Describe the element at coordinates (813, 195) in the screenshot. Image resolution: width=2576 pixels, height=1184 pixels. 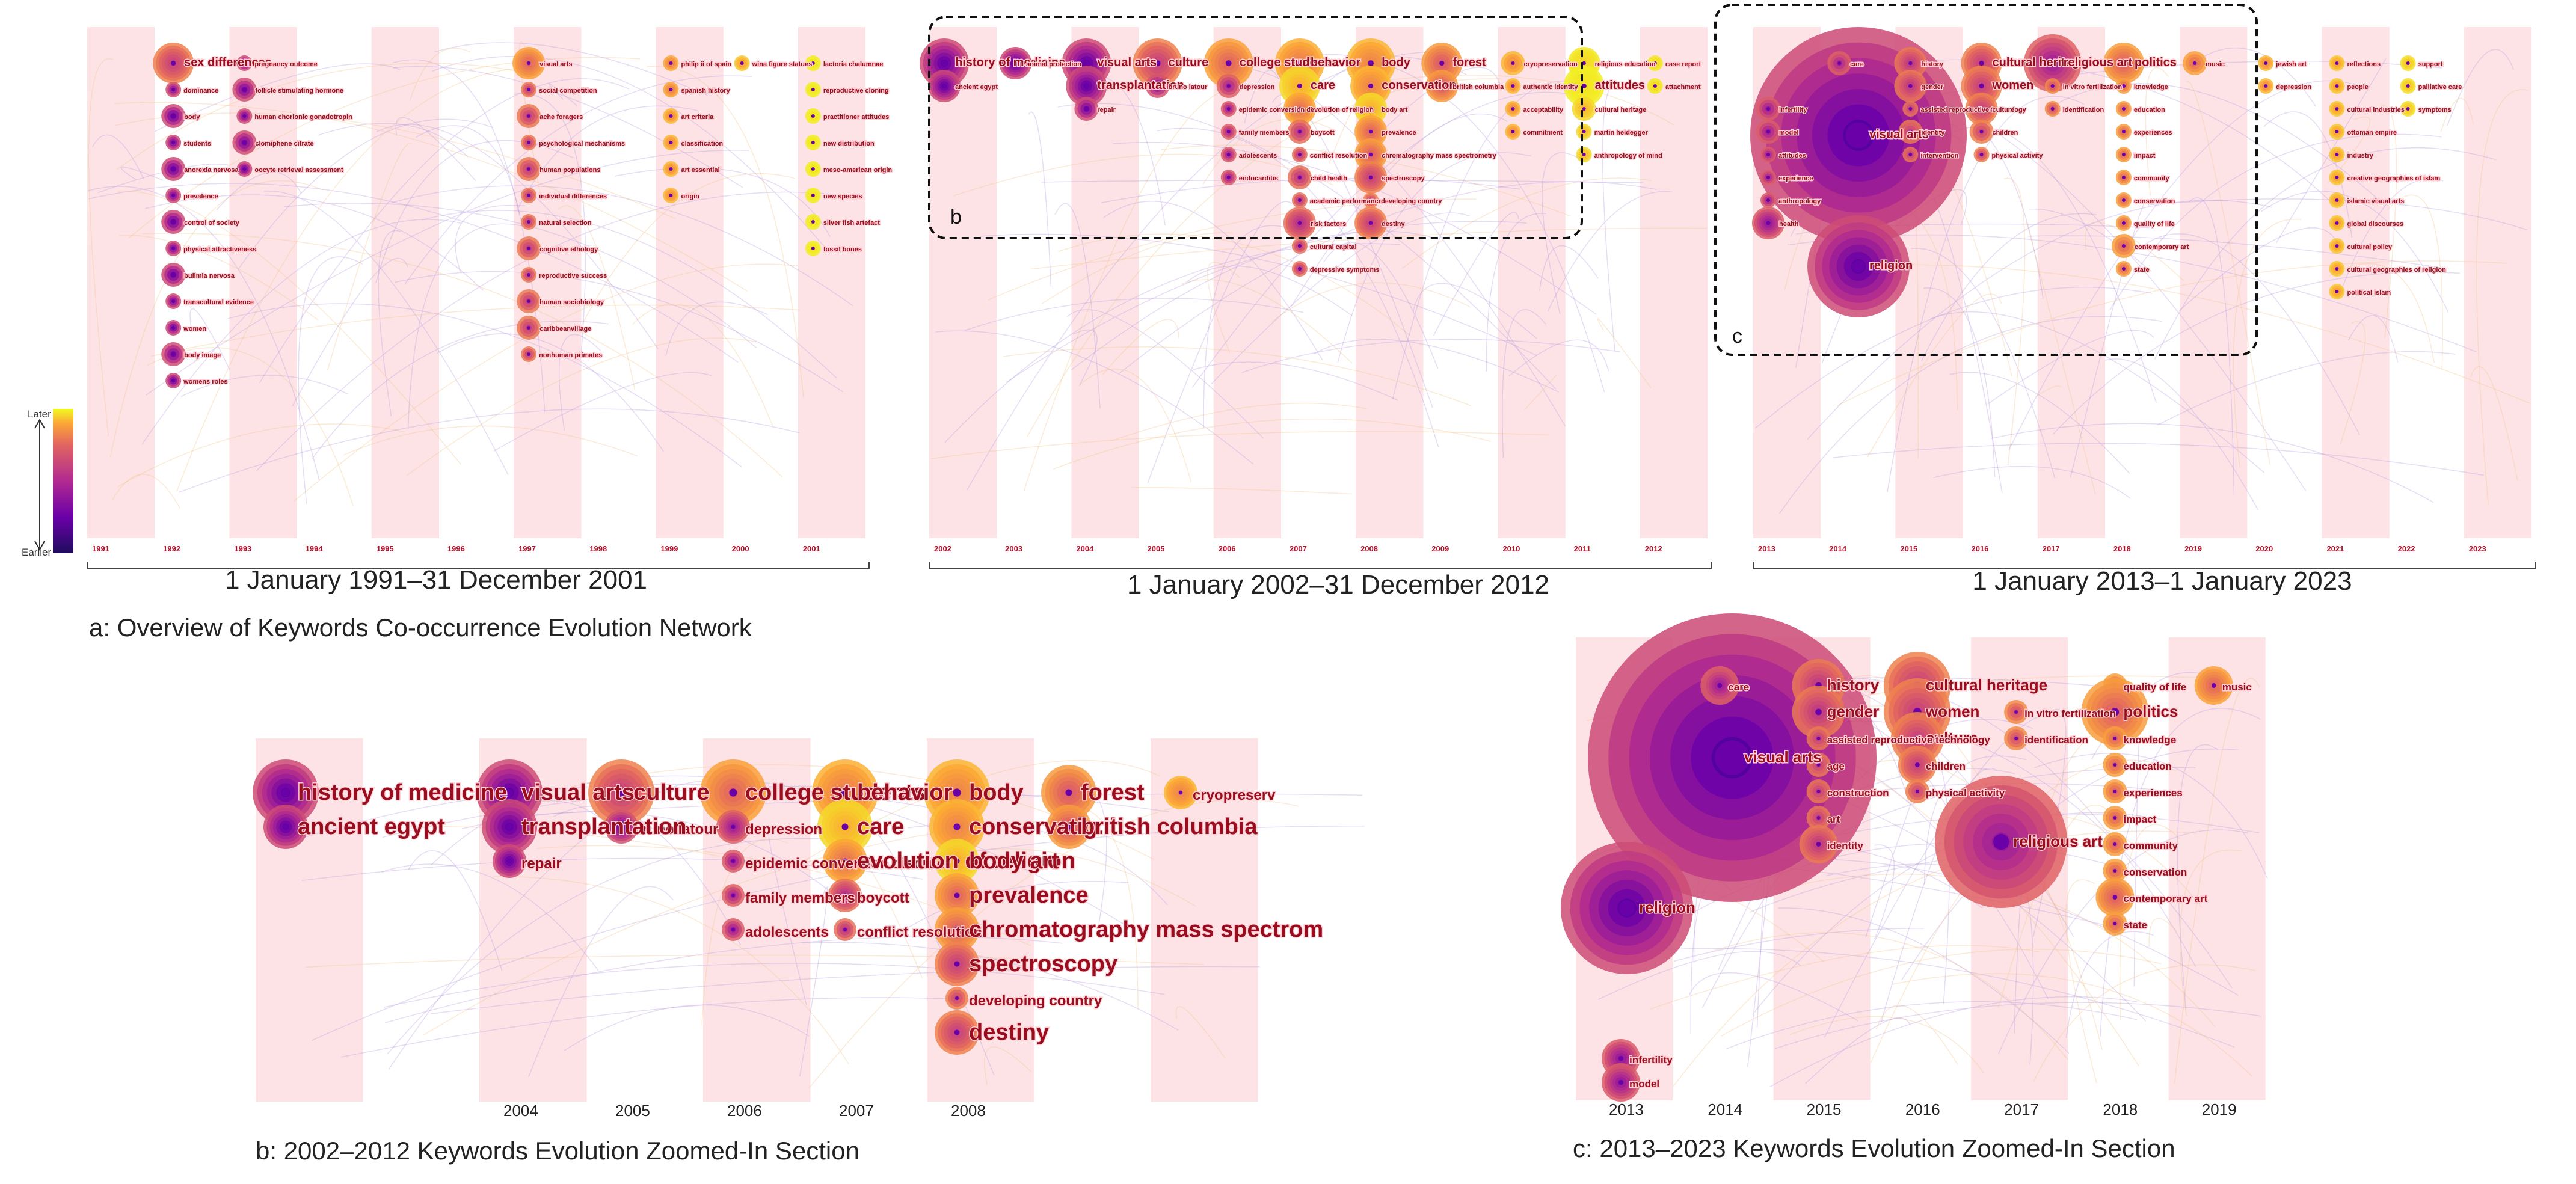
I see `keyword-node-new-species` at that location.